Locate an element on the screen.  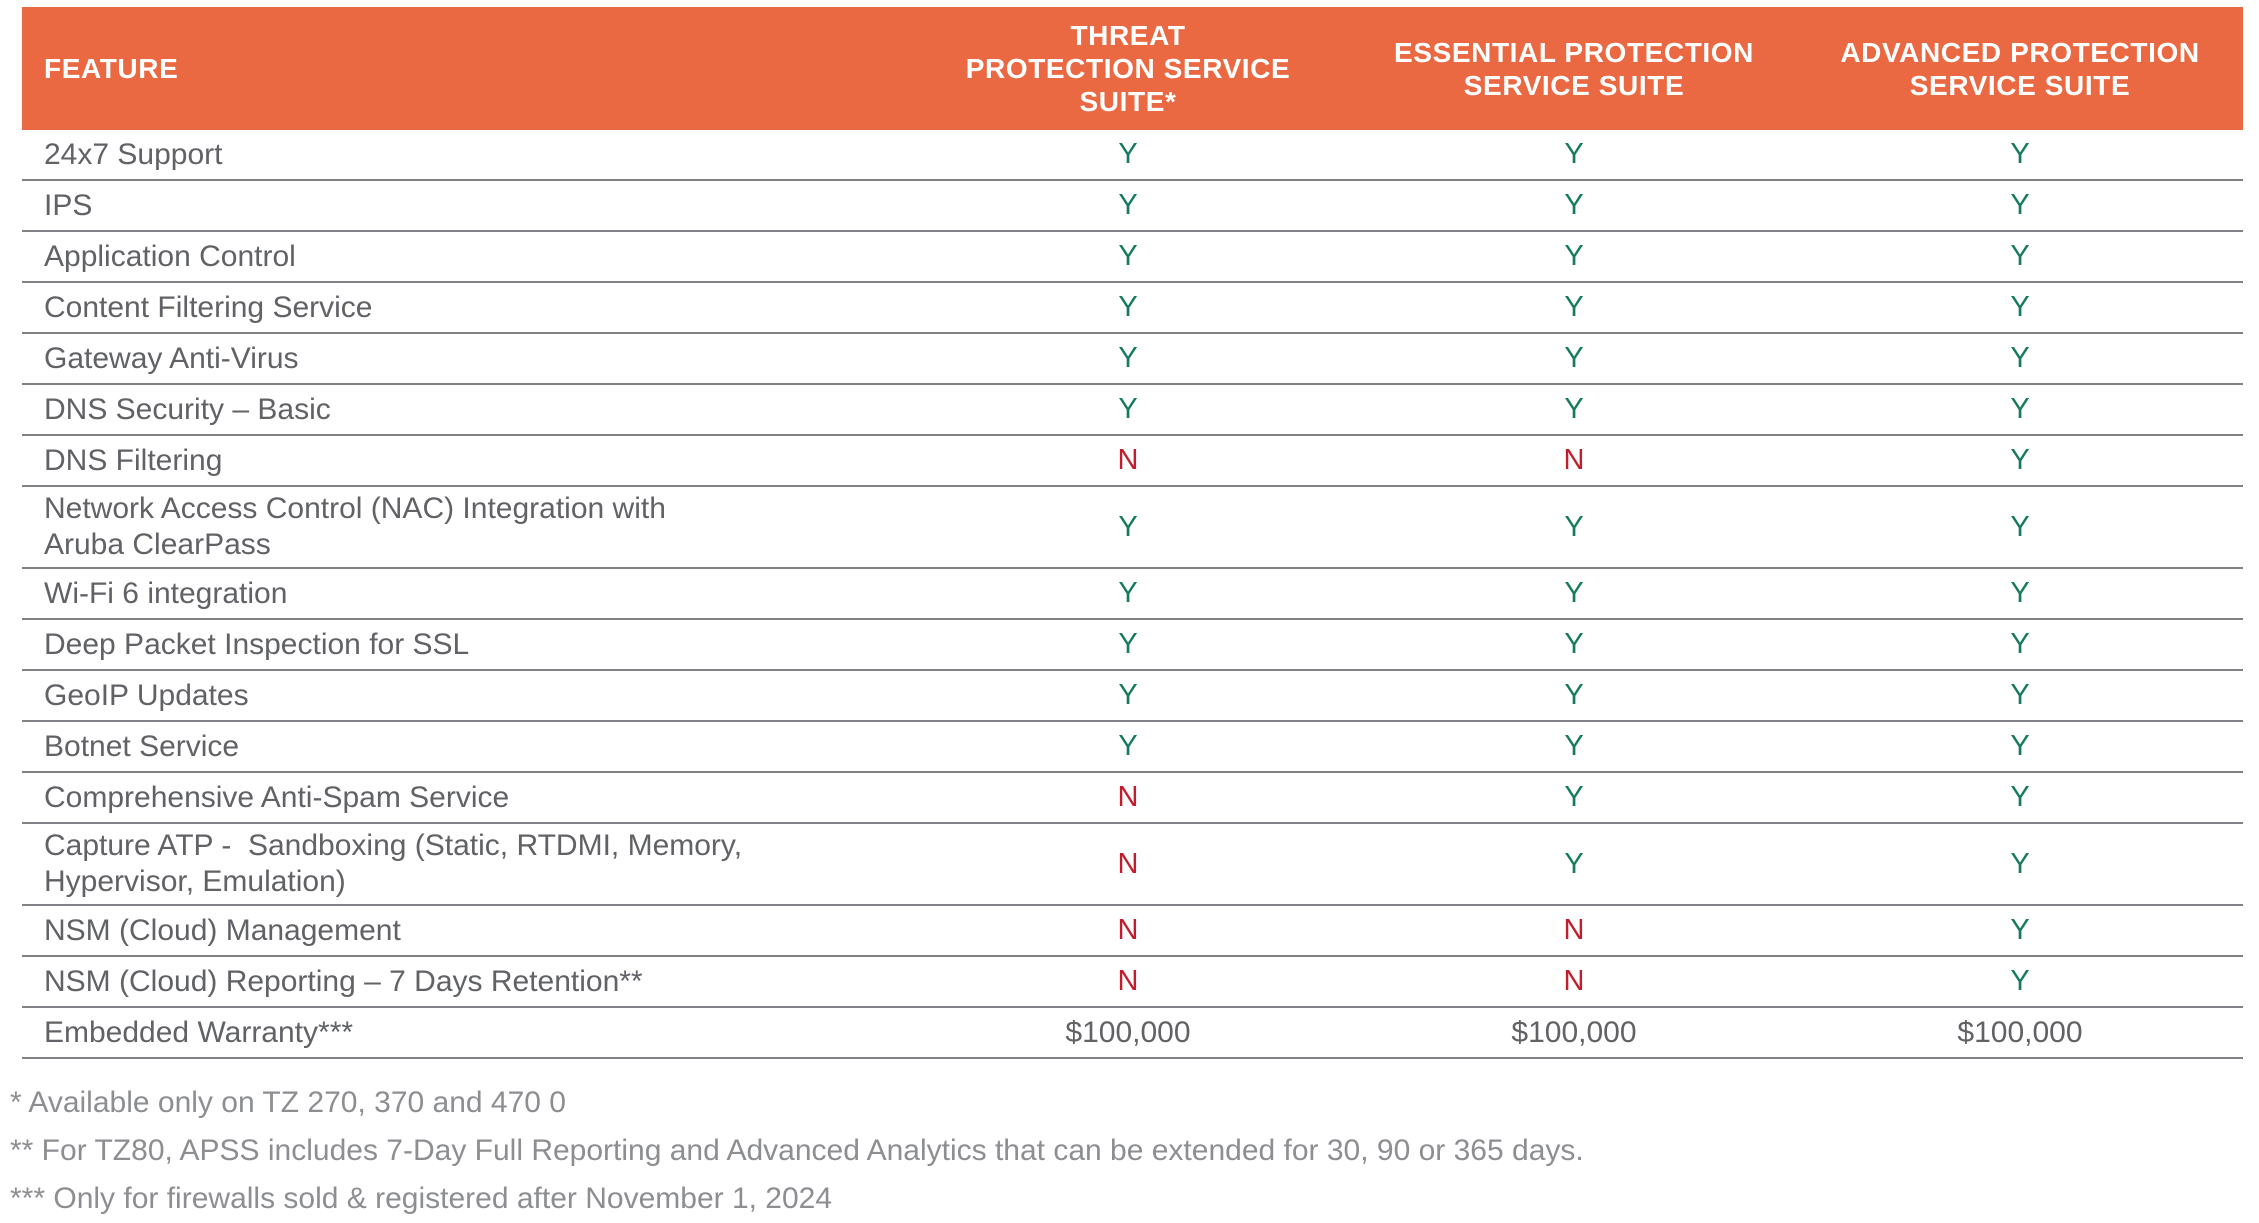
column-header-advanced-protection-service-suite: ADVANCED PROTECTION SERVICE SUITE is located at coordinates (2020, 68).